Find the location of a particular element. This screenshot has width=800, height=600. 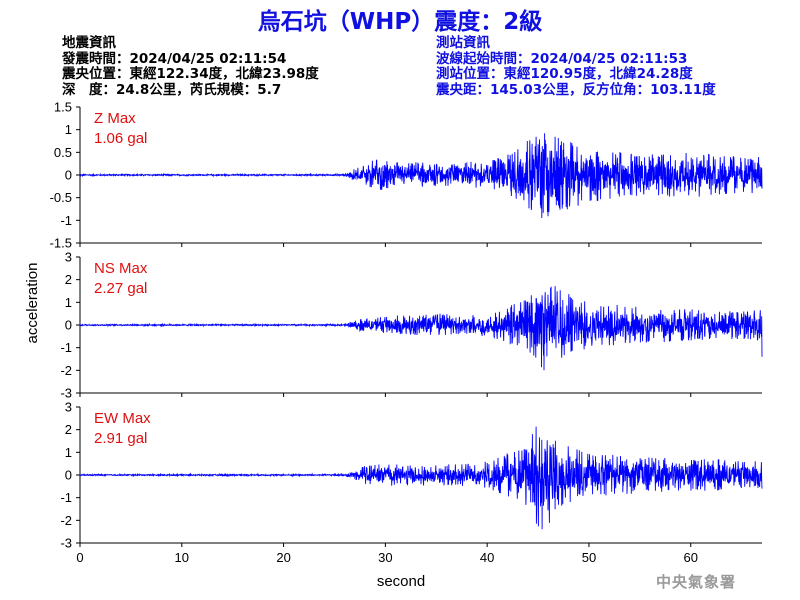

max-title-ns: NS Max is located at coordinates (121, 268).